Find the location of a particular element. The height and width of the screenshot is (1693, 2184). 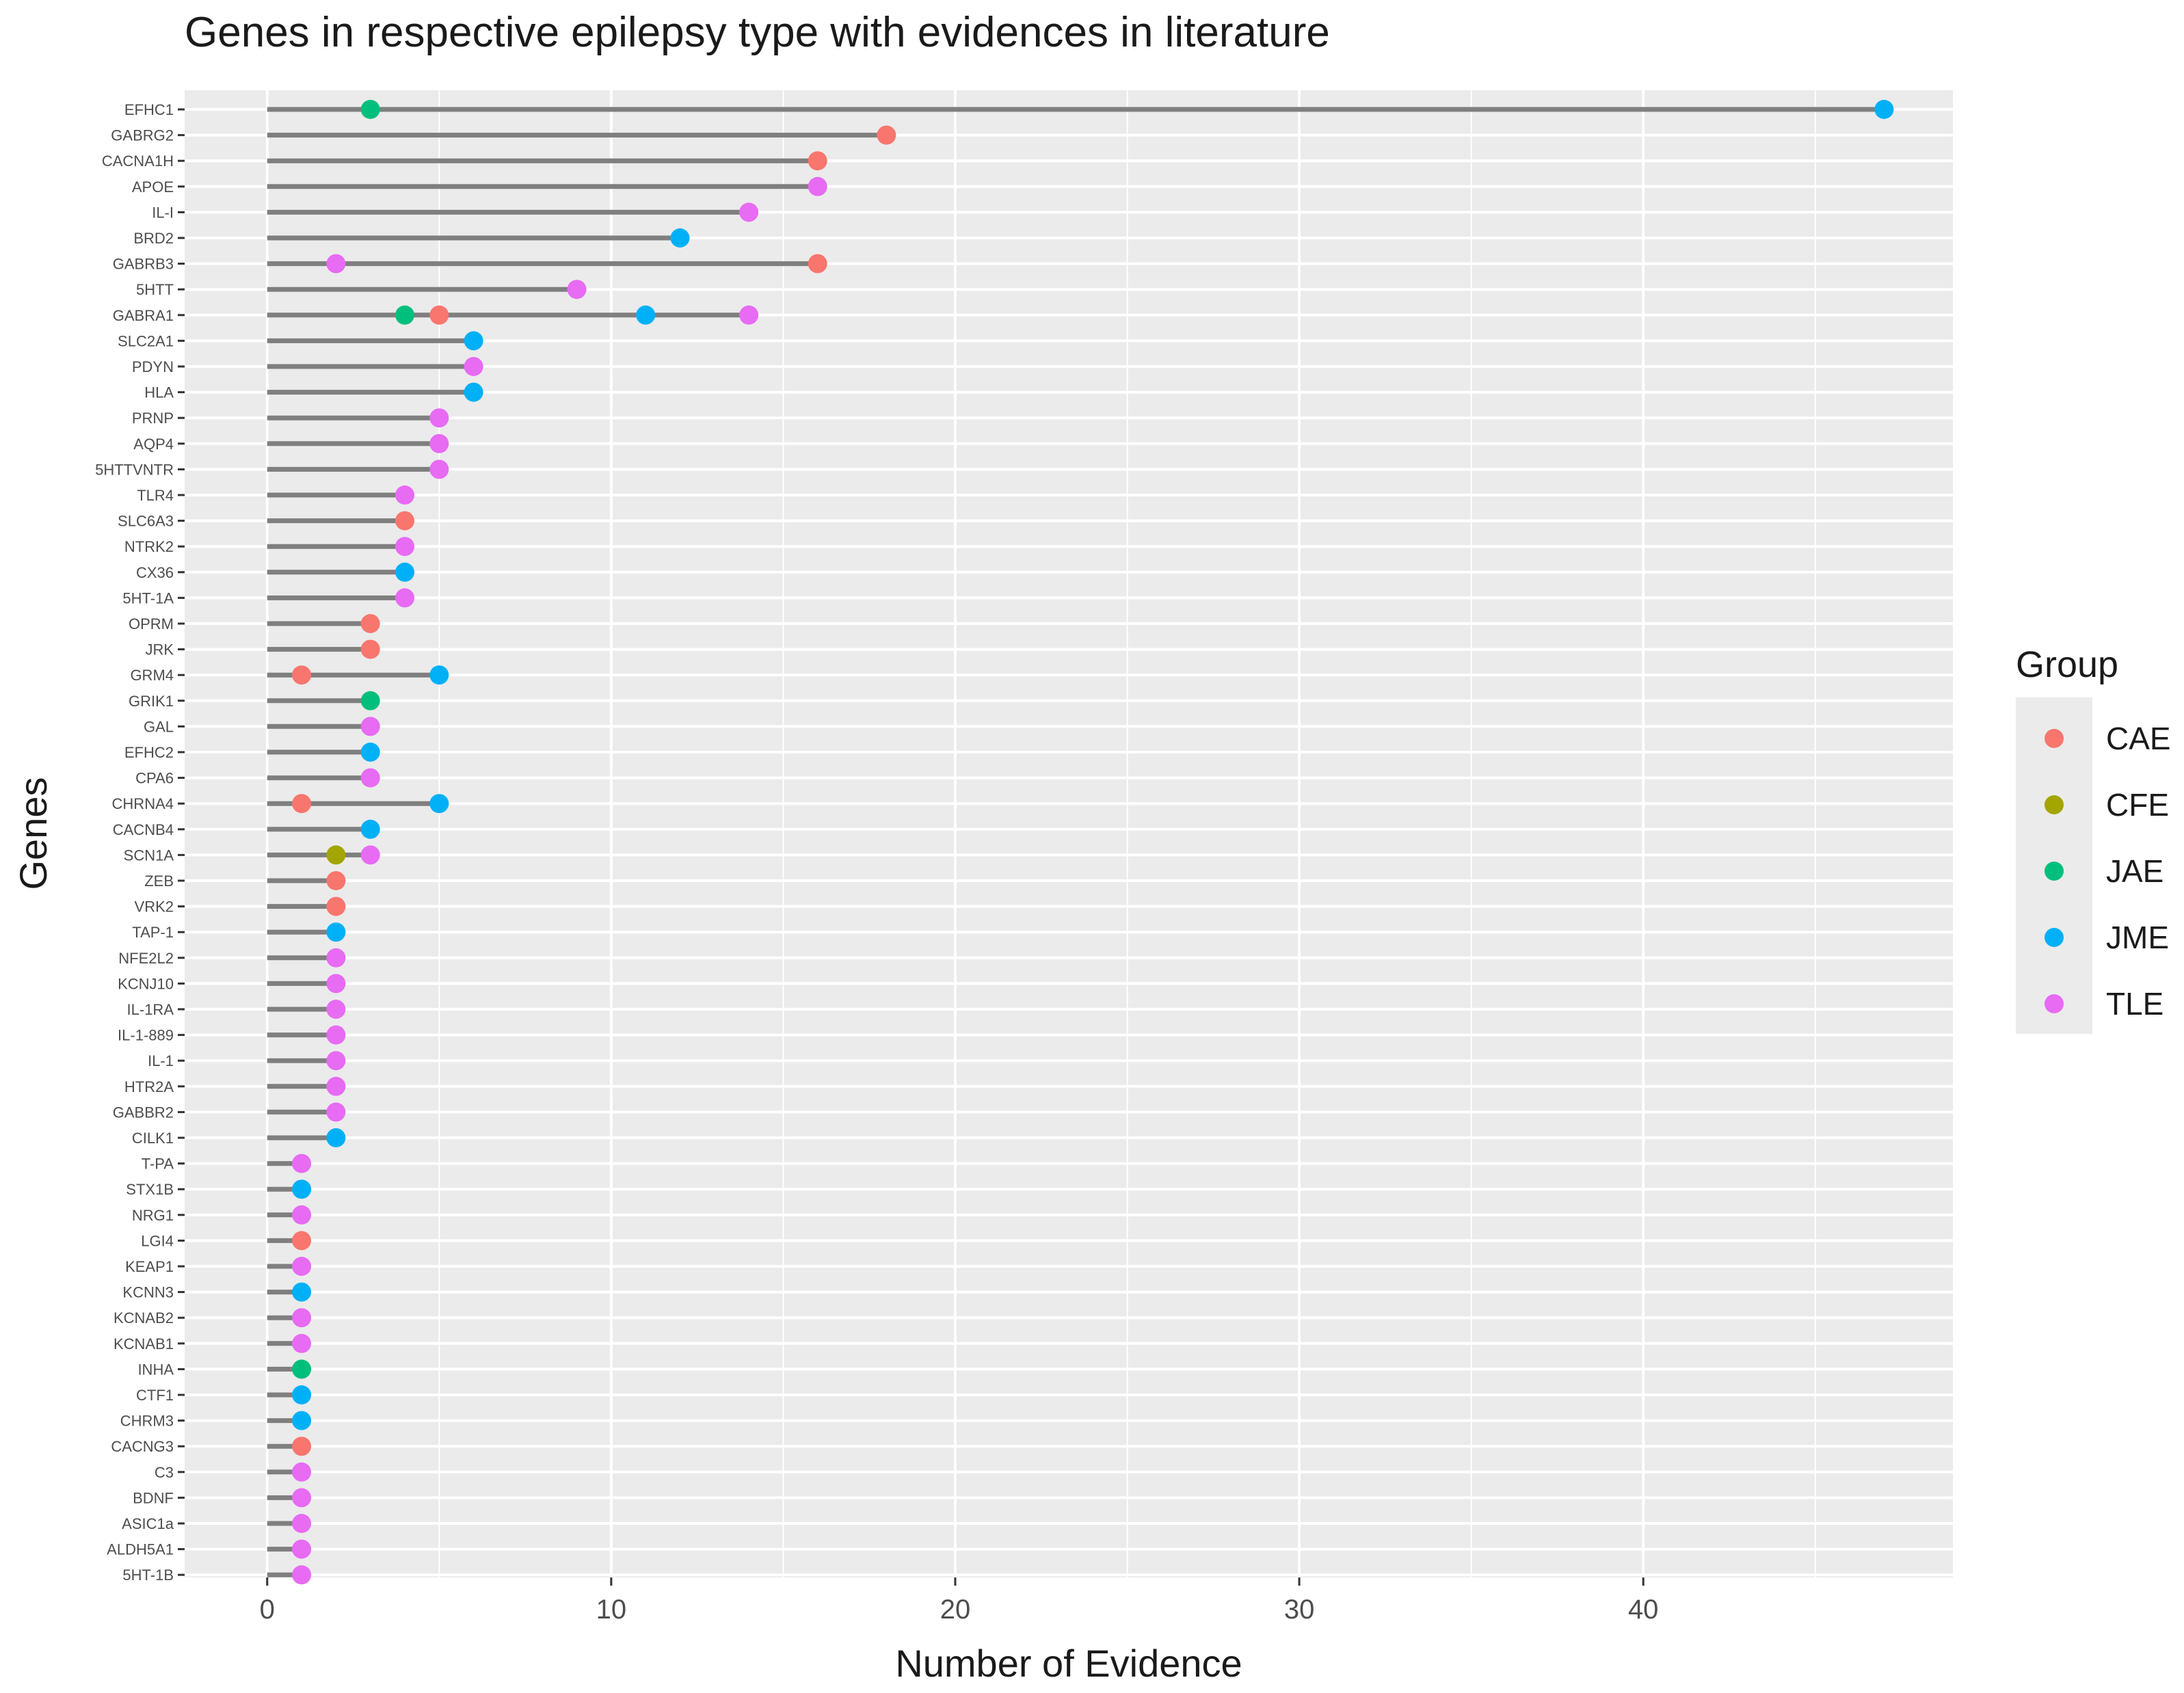

y-axis-title: Genes is located at coordinates (33, 833).